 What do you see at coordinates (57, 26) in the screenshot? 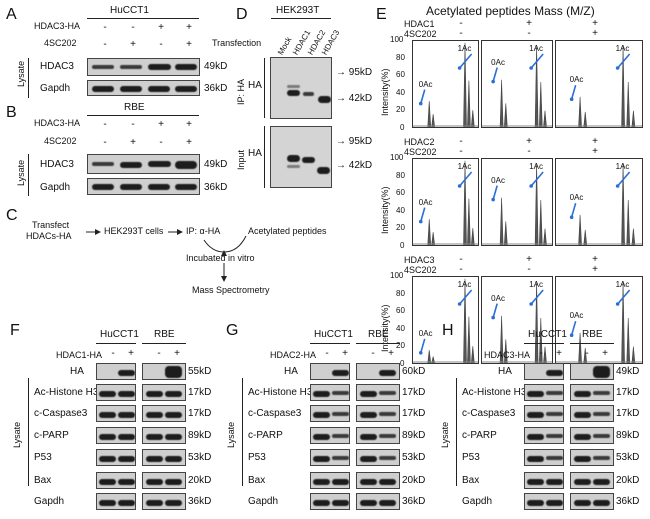
I see `panel-a-row-hdac3: HDAC3-HA` at bounding box center [57, 26].